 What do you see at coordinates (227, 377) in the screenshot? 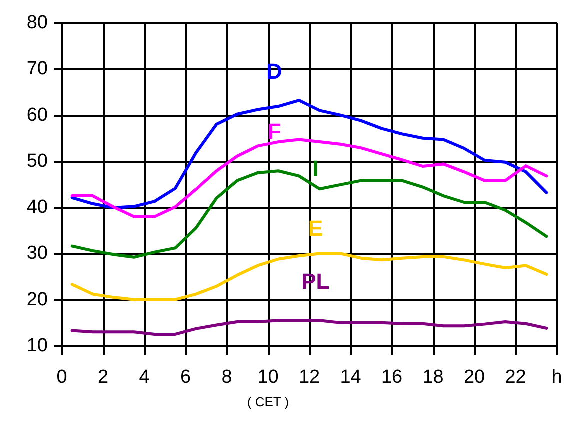
I see `x-tick-label: 8` at bounding box center [227, 377].